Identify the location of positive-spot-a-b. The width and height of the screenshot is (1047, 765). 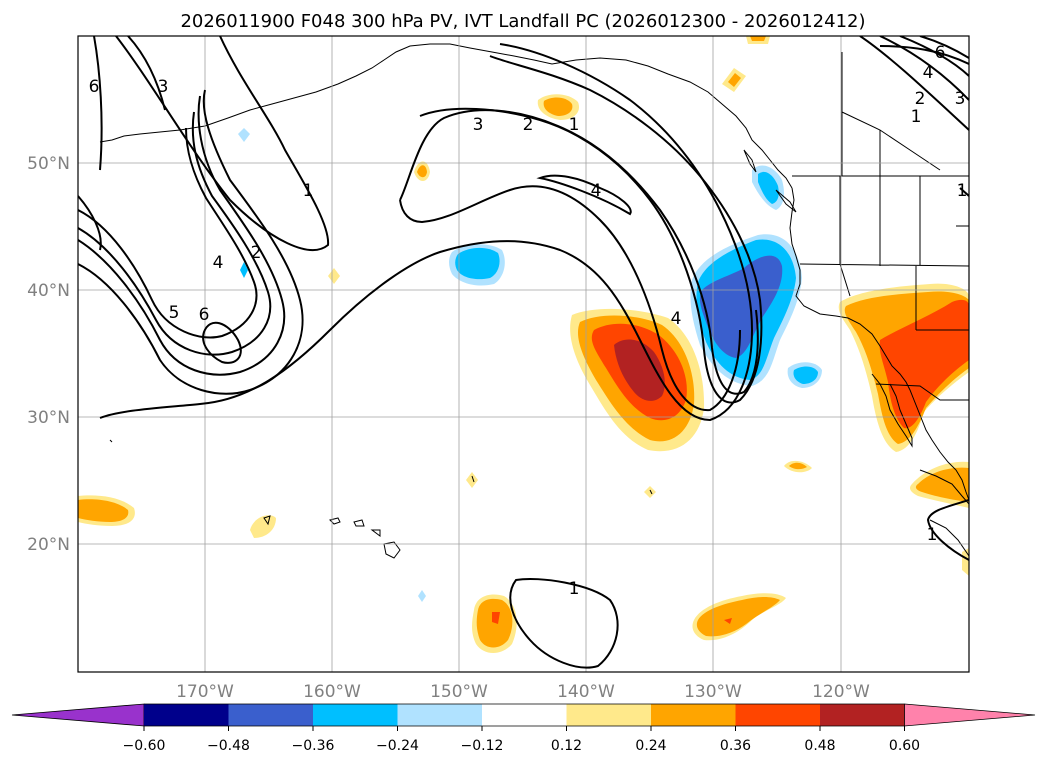
(422, 171).